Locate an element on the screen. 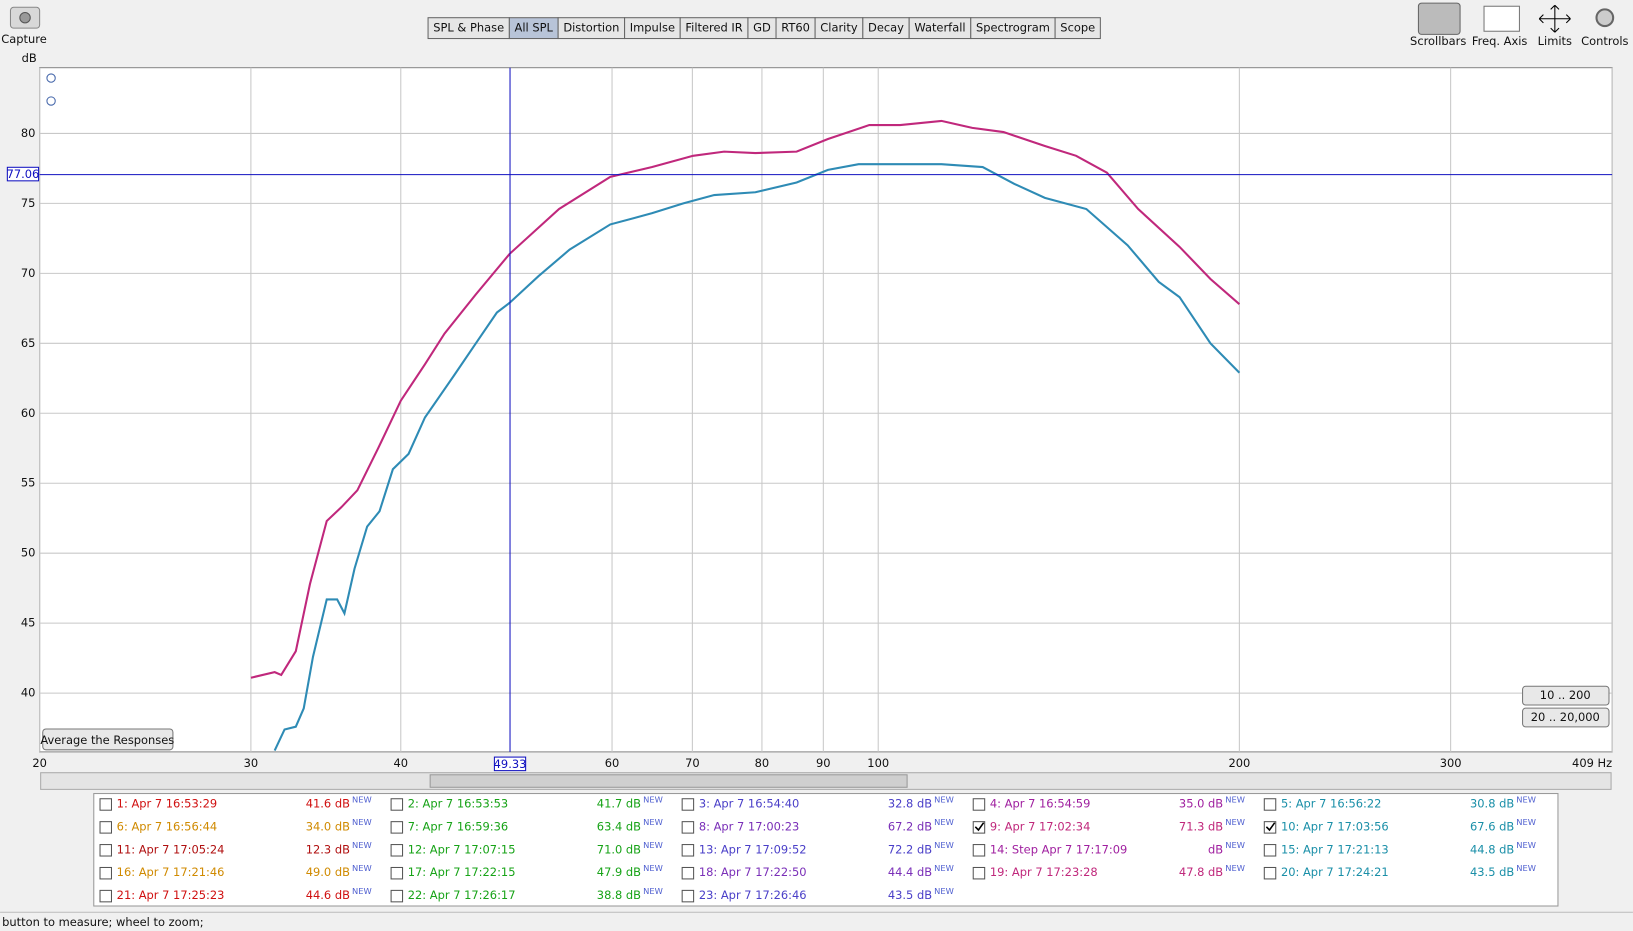  freq-axis-icon is located at coordinates (1501, 18).